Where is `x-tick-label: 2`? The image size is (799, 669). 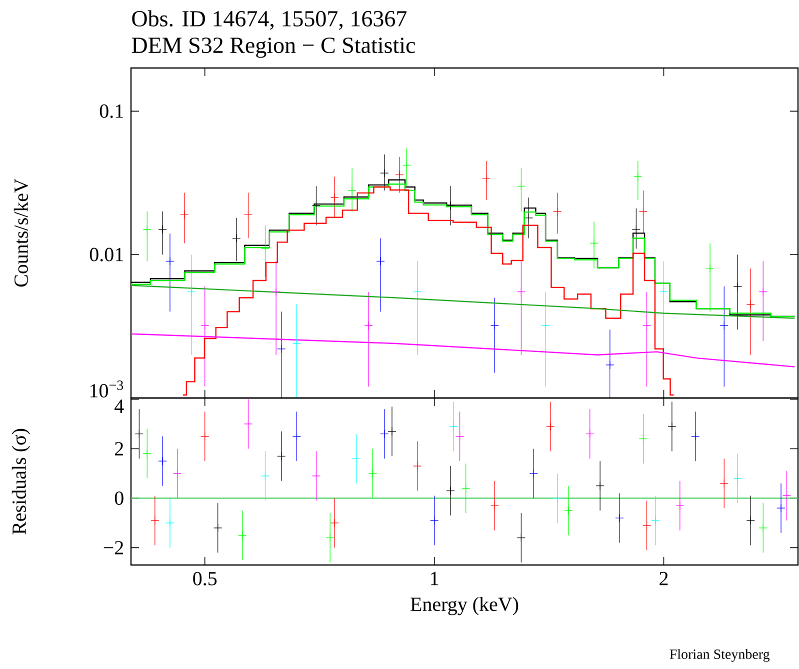 x-tick-label: 2 is located at coordinates (664, 579).